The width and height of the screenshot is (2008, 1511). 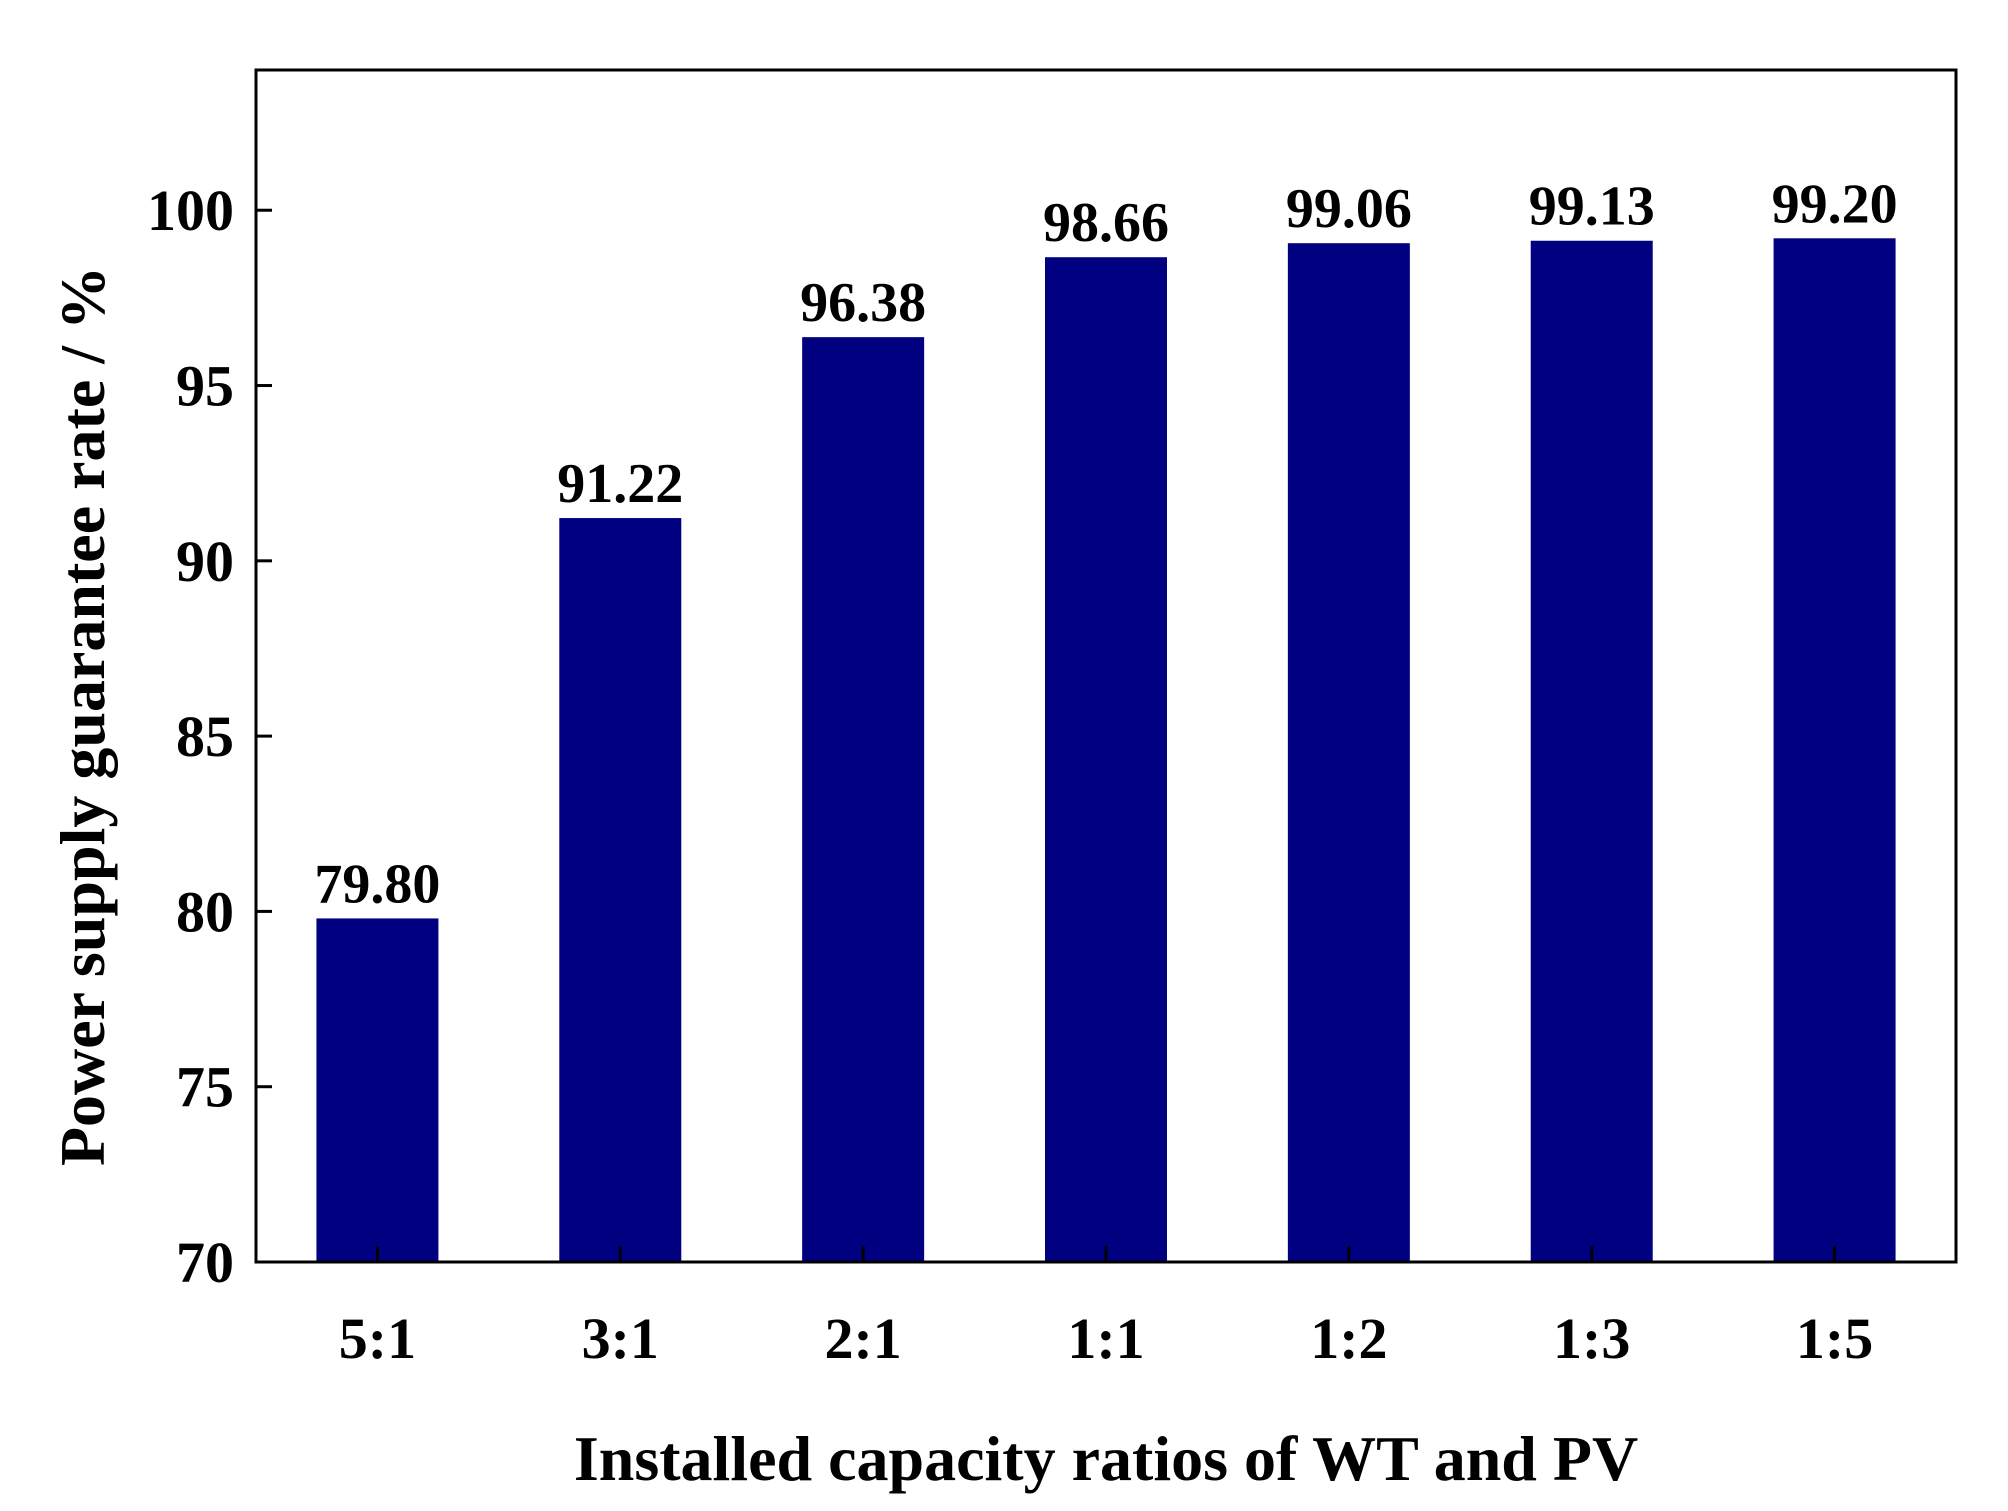 What do you see at coordinates (205, 386) in the screenshot?
I see `y-tick-label: 95` at bounding box center [205, 386].